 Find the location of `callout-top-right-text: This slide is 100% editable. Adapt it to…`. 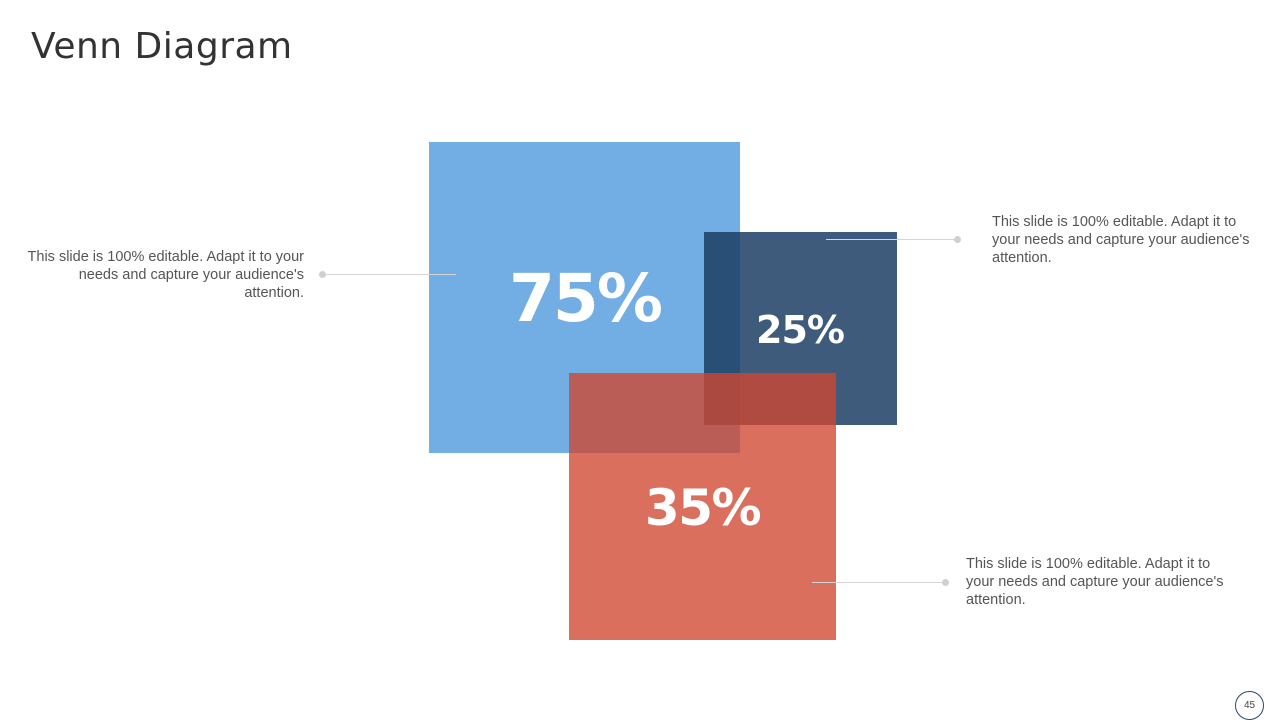

callout-top-right-text: This slide is 100% editable. Adapt it to… is located at coordinates (1121, 240).